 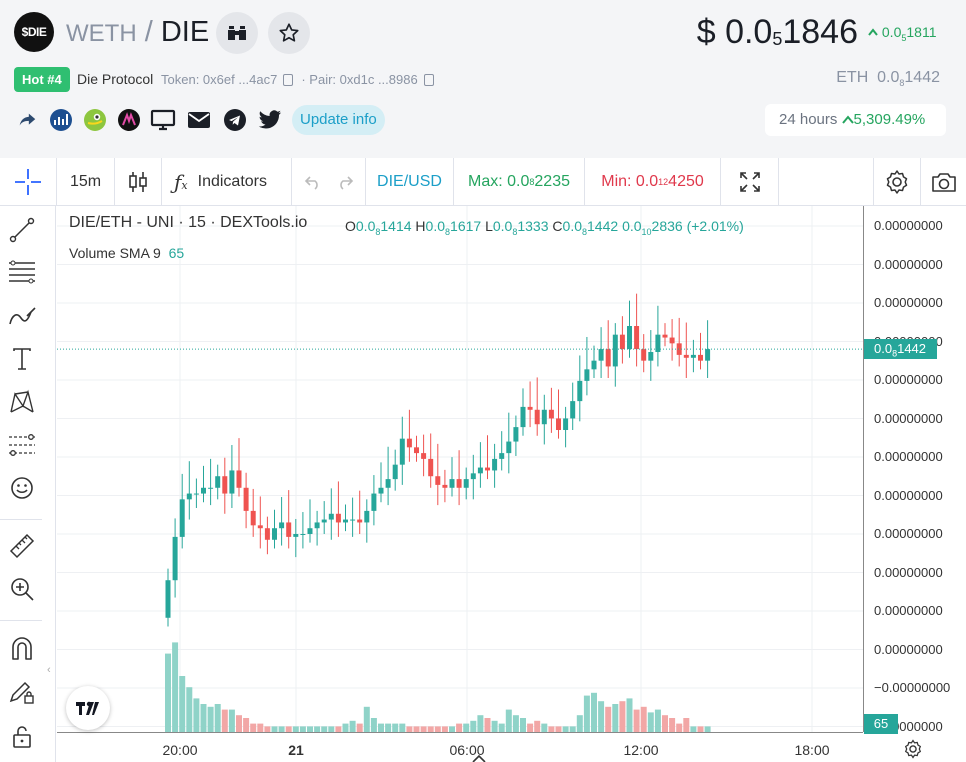 I want to click on project-name: Die Protocol, so click(x=115, y=79).